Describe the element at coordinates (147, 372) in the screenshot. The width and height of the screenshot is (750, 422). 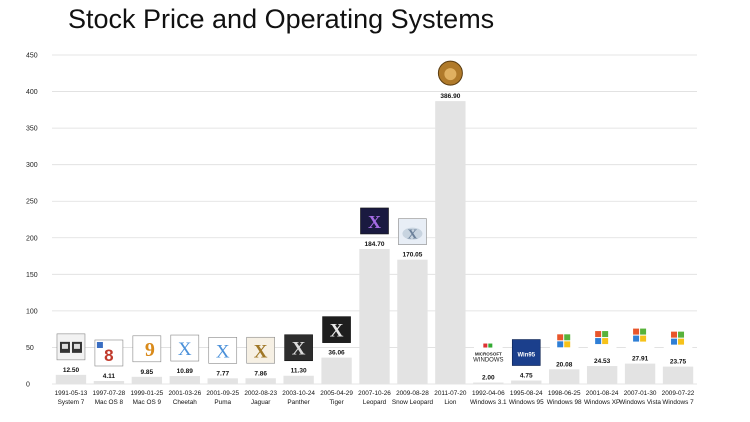
I see `value-label: 9.85` at that location.